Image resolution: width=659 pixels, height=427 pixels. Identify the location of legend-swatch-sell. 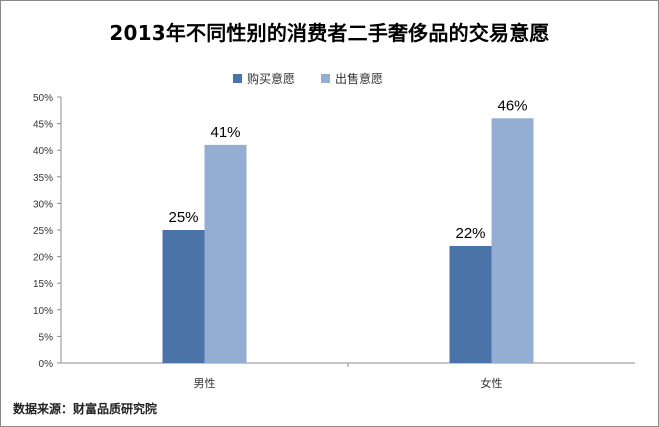
(326, 78).